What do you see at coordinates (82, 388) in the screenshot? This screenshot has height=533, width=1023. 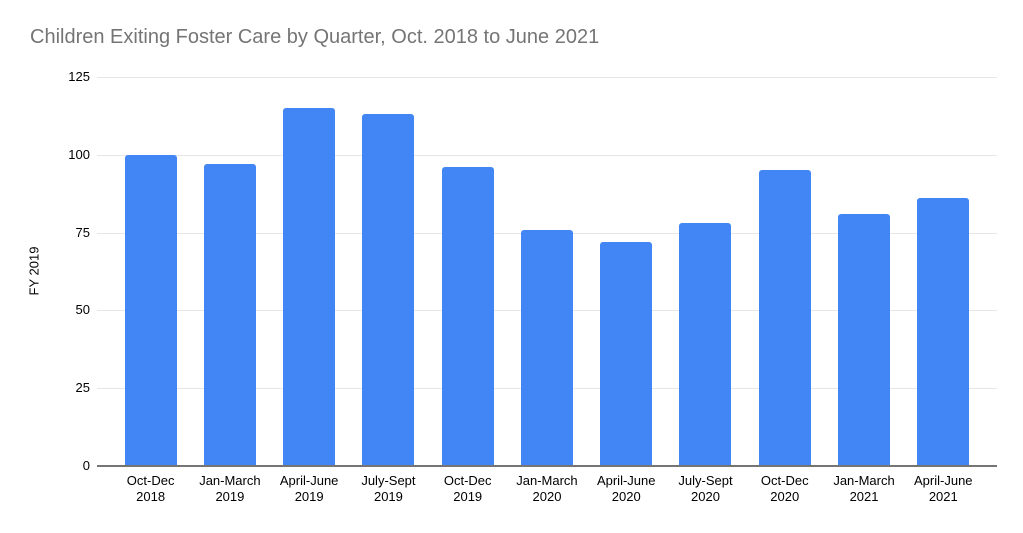 I see `y-tick-label-25: 25` at bounding box center [82, 388].